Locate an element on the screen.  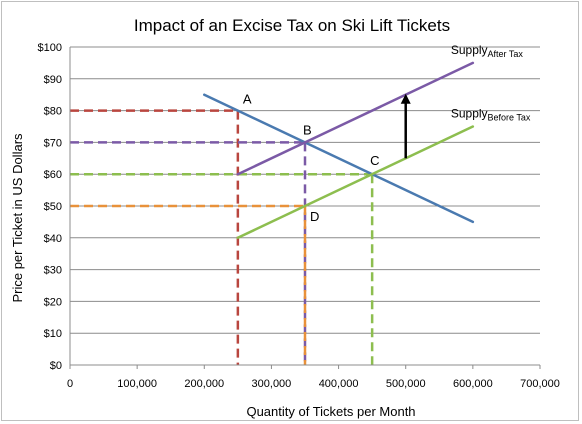
x-tick-label-7: 700,000 is located at coordinates (540, 384).